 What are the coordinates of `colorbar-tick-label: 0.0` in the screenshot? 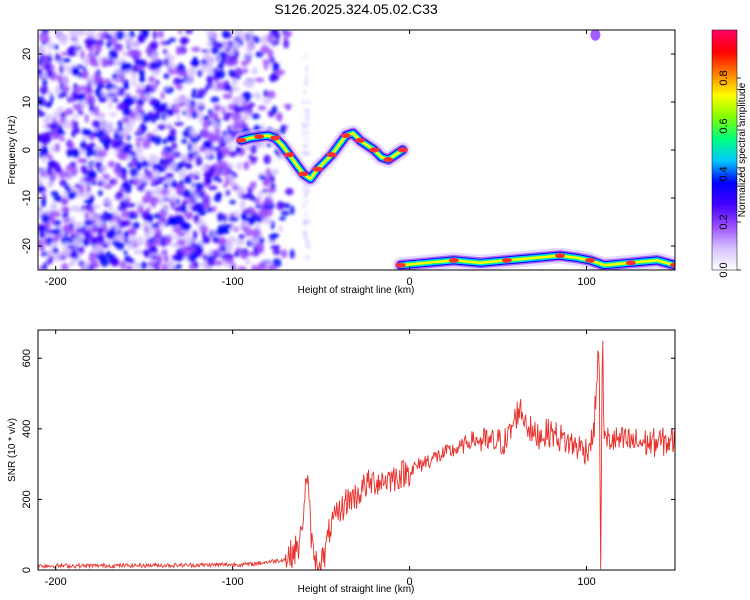 It's located at (724, 269).